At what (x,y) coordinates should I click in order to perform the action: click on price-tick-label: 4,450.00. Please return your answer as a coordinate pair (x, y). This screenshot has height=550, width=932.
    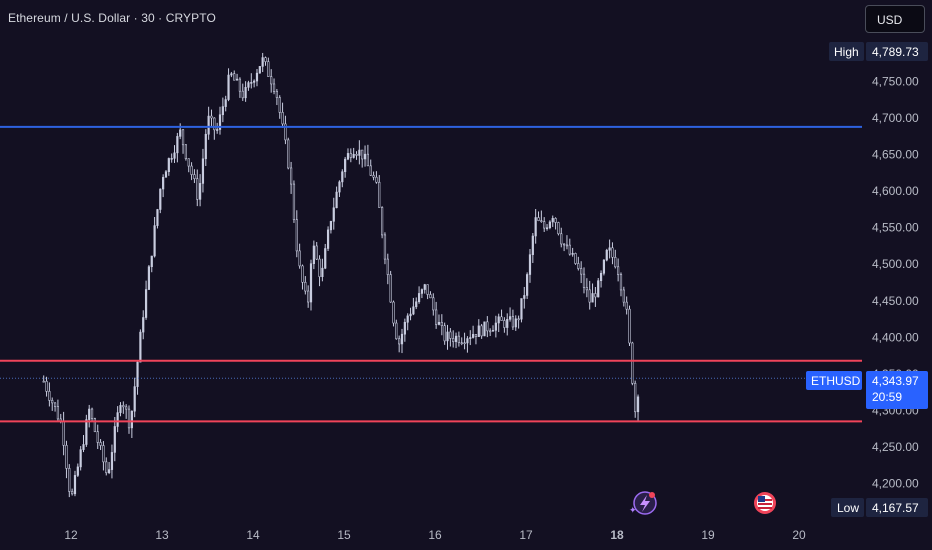
    Looking at the image, I should click on (895, 301).